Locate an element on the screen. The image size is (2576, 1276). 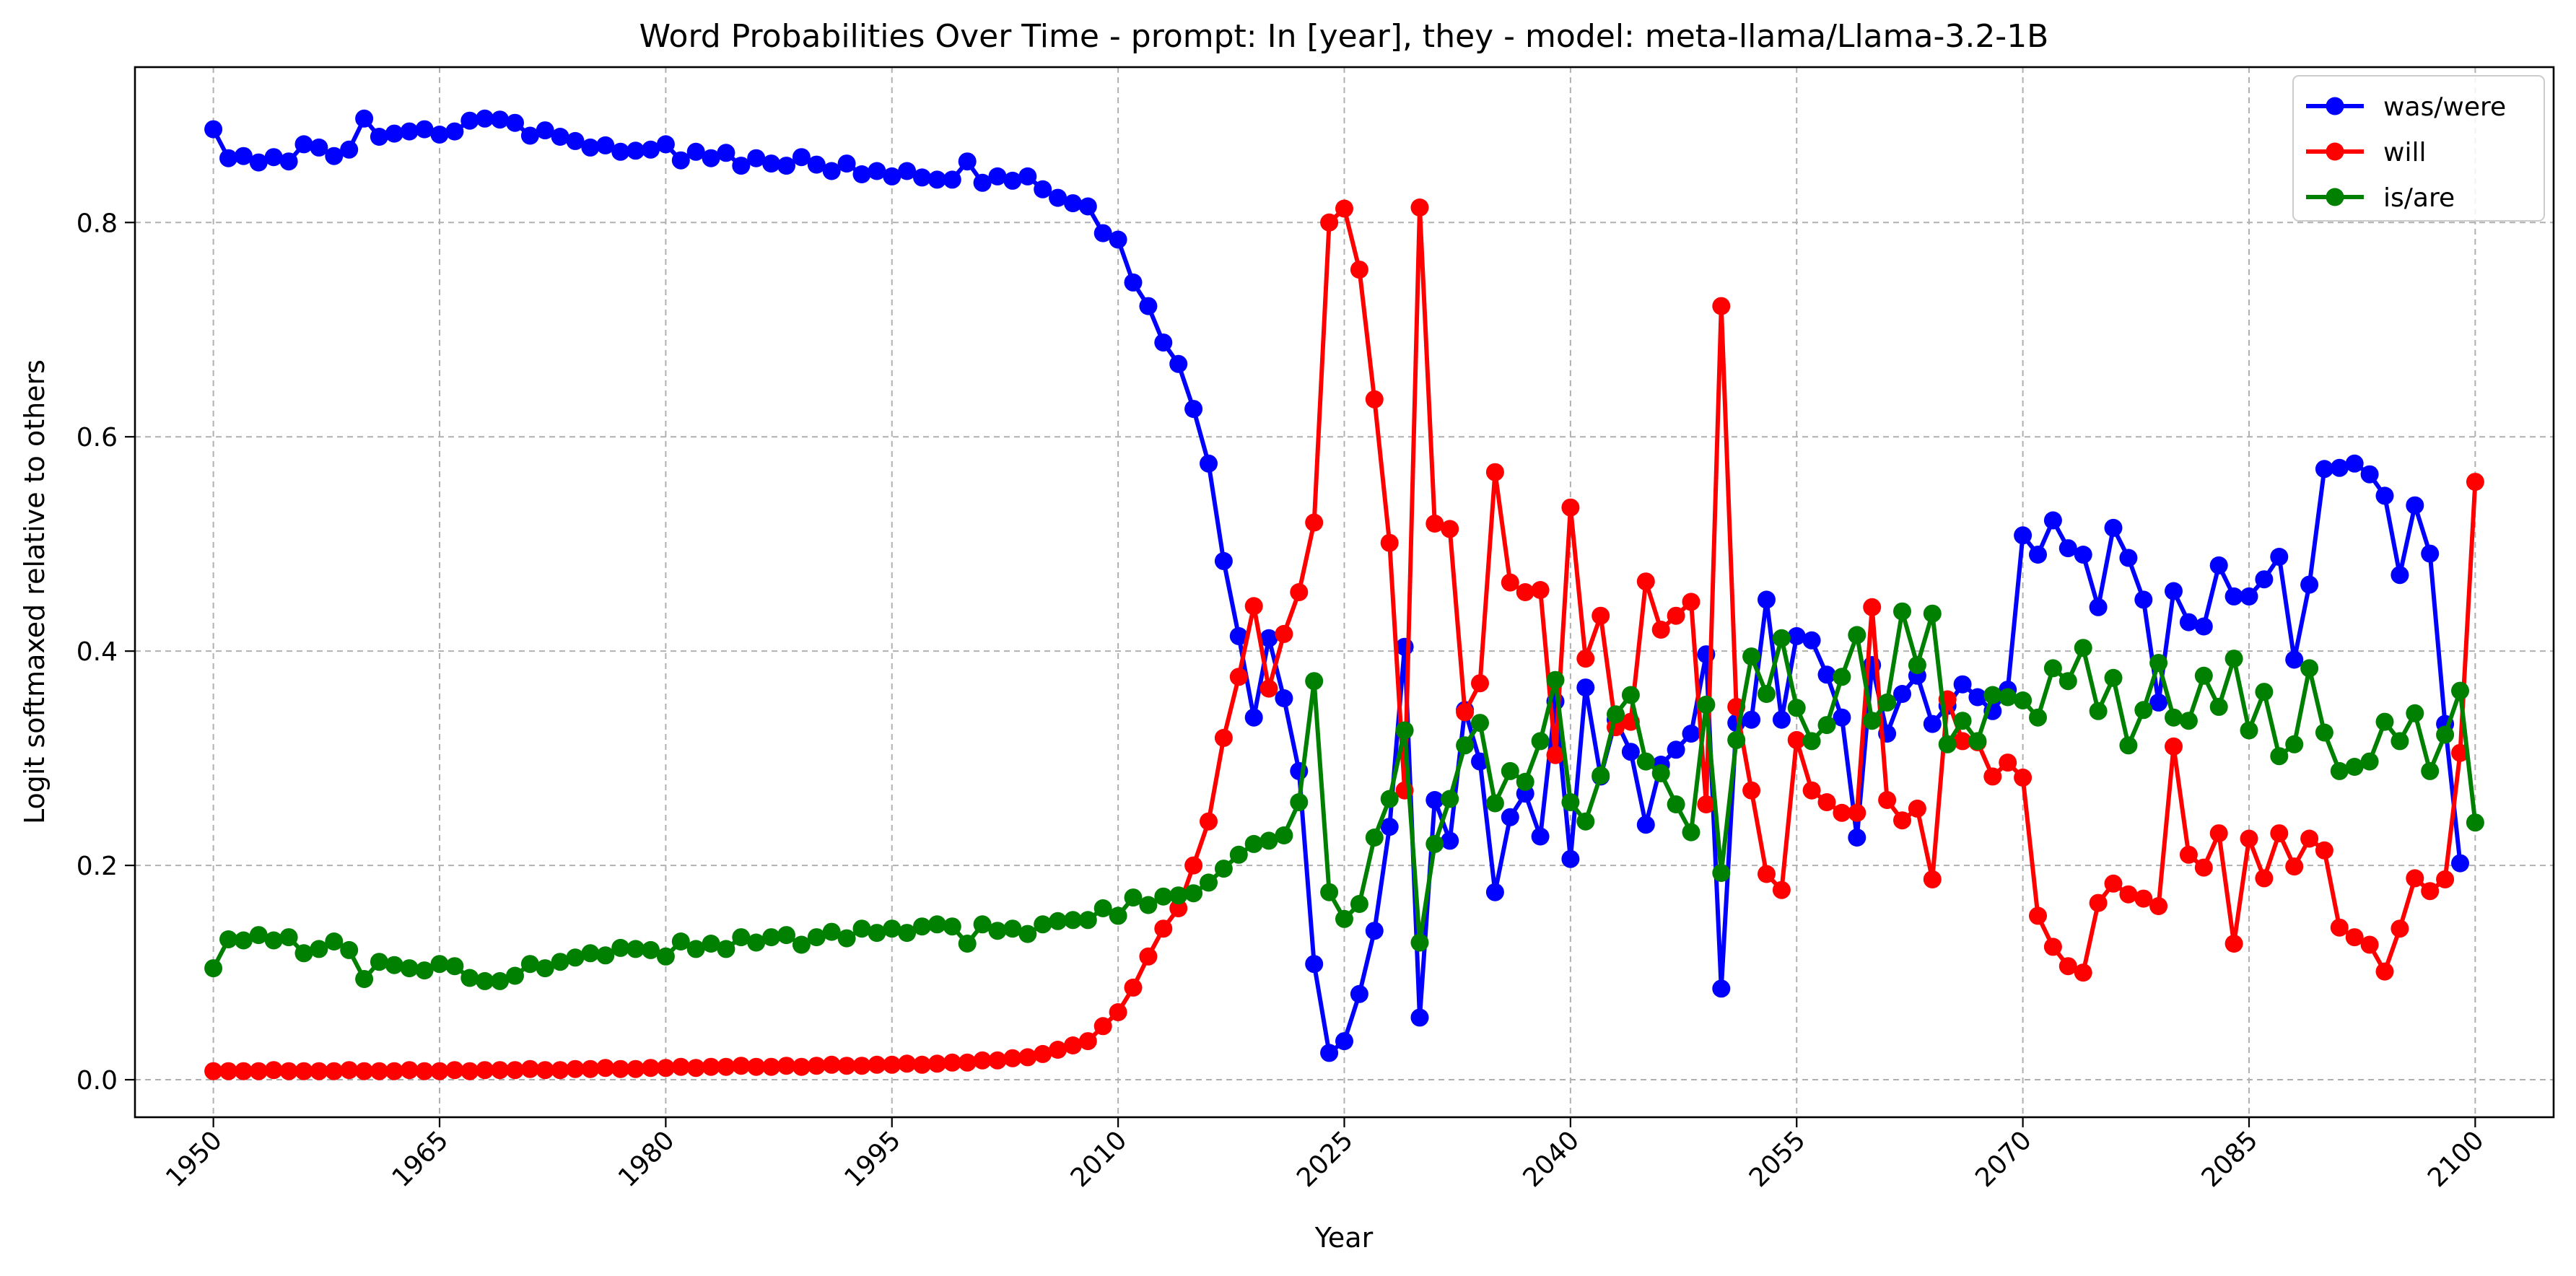
y-tick-label: 0.4 is located at coordinates (97, 652).